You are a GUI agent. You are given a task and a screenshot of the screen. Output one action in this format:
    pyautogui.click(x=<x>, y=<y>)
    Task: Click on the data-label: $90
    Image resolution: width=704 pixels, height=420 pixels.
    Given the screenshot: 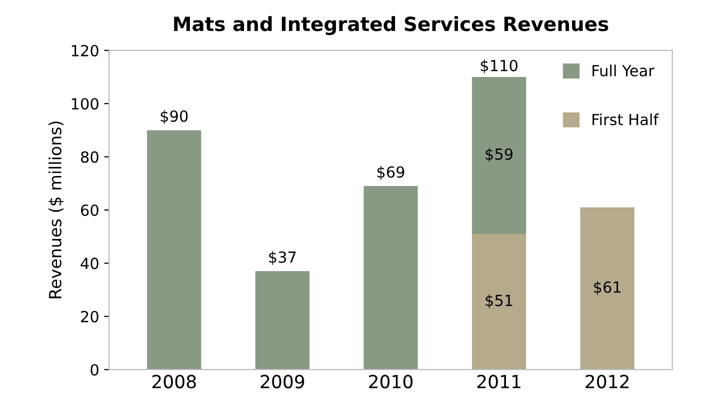 What is the action you would take?
    pyautogui.click(x=174, y=117)
    